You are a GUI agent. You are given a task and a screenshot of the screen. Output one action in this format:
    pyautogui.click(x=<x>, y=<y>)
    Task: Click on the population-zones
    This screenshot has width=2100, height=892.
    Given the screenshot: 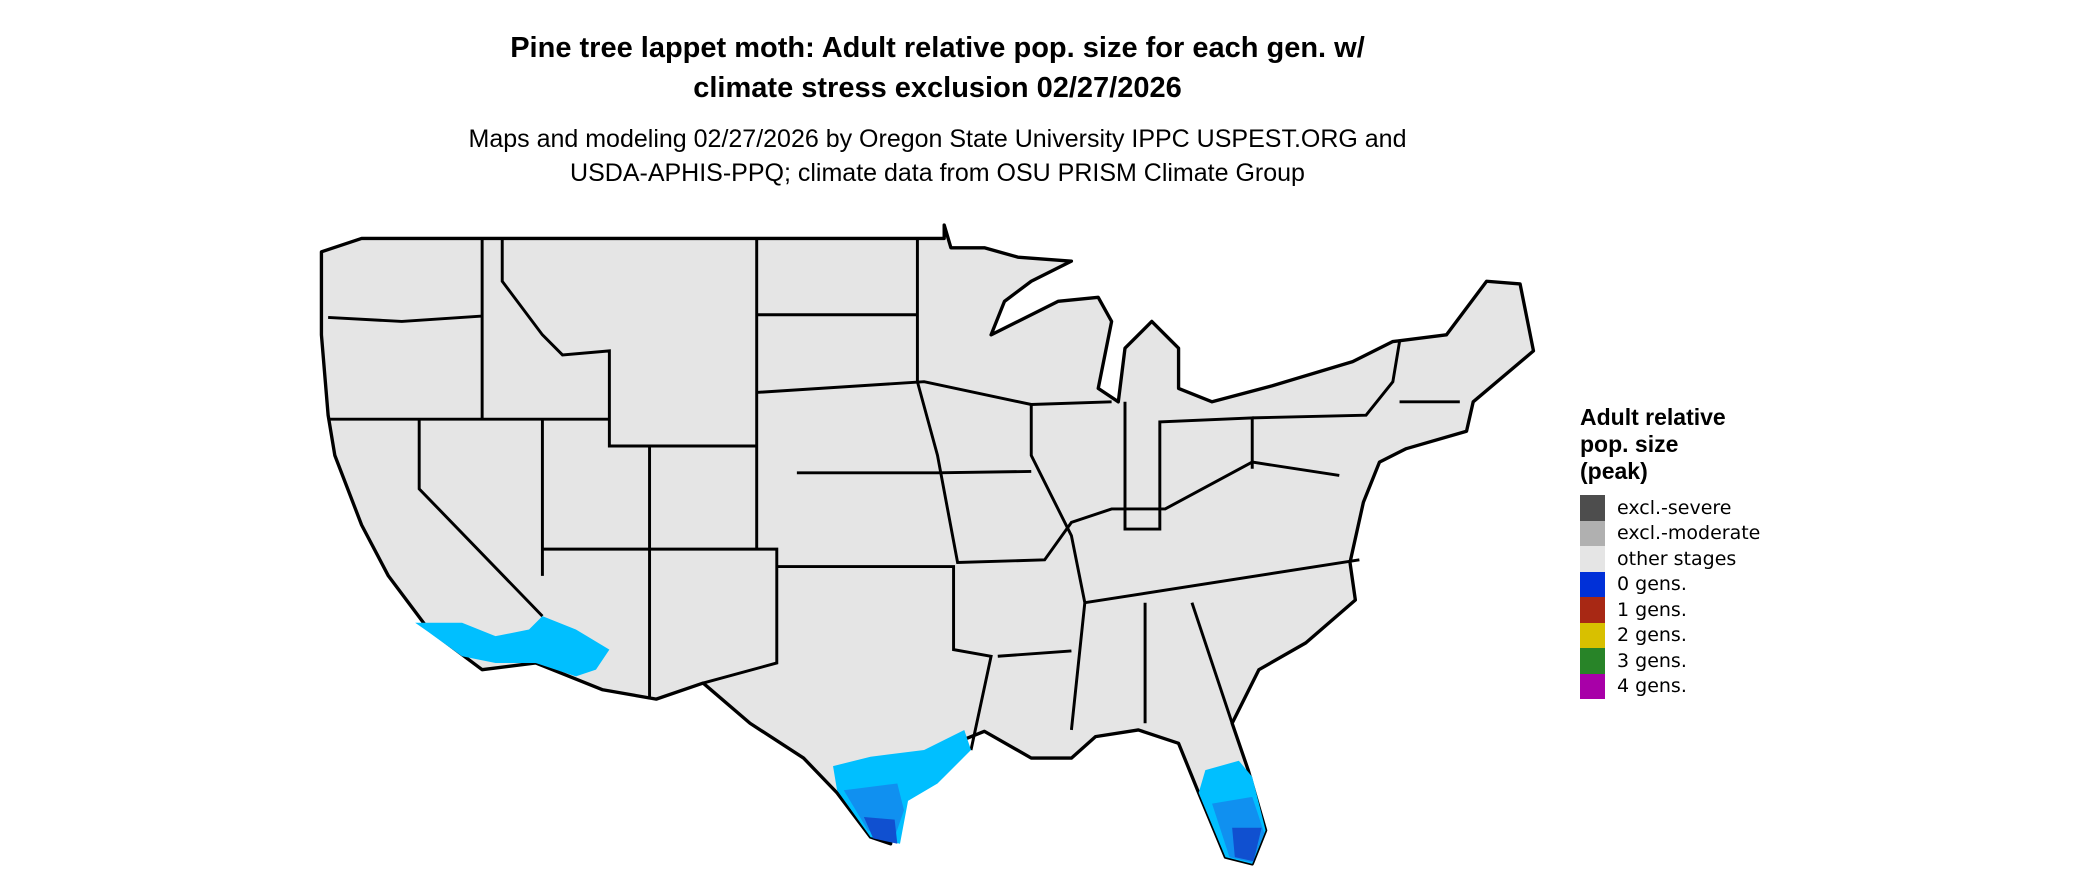 What is the action you would take?
    pyautogui.click(x=840, y=740)
    